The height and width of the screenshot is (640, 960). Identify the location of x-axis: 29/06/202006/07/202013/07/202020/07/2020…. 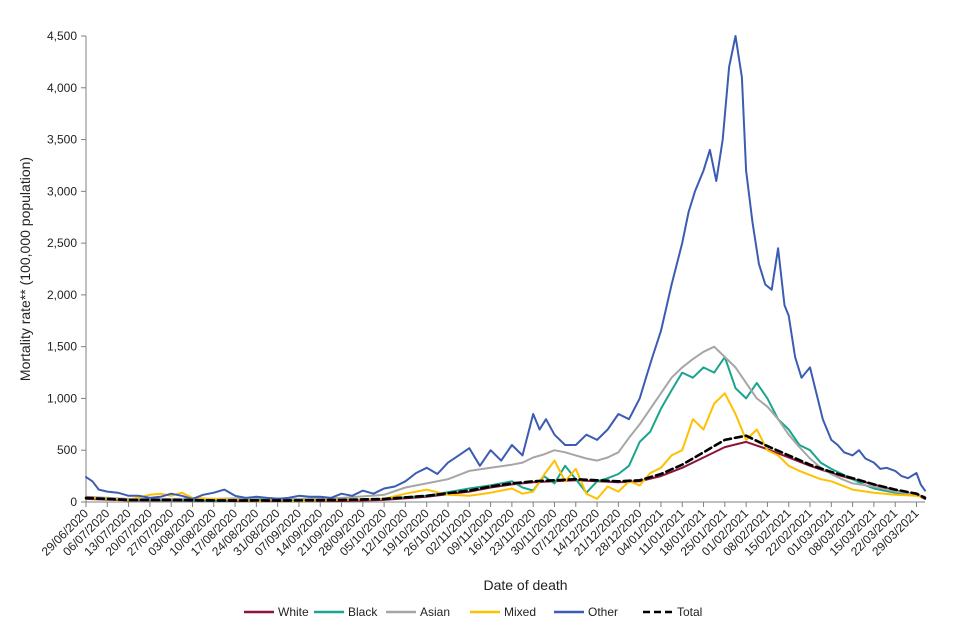
(482, 530).